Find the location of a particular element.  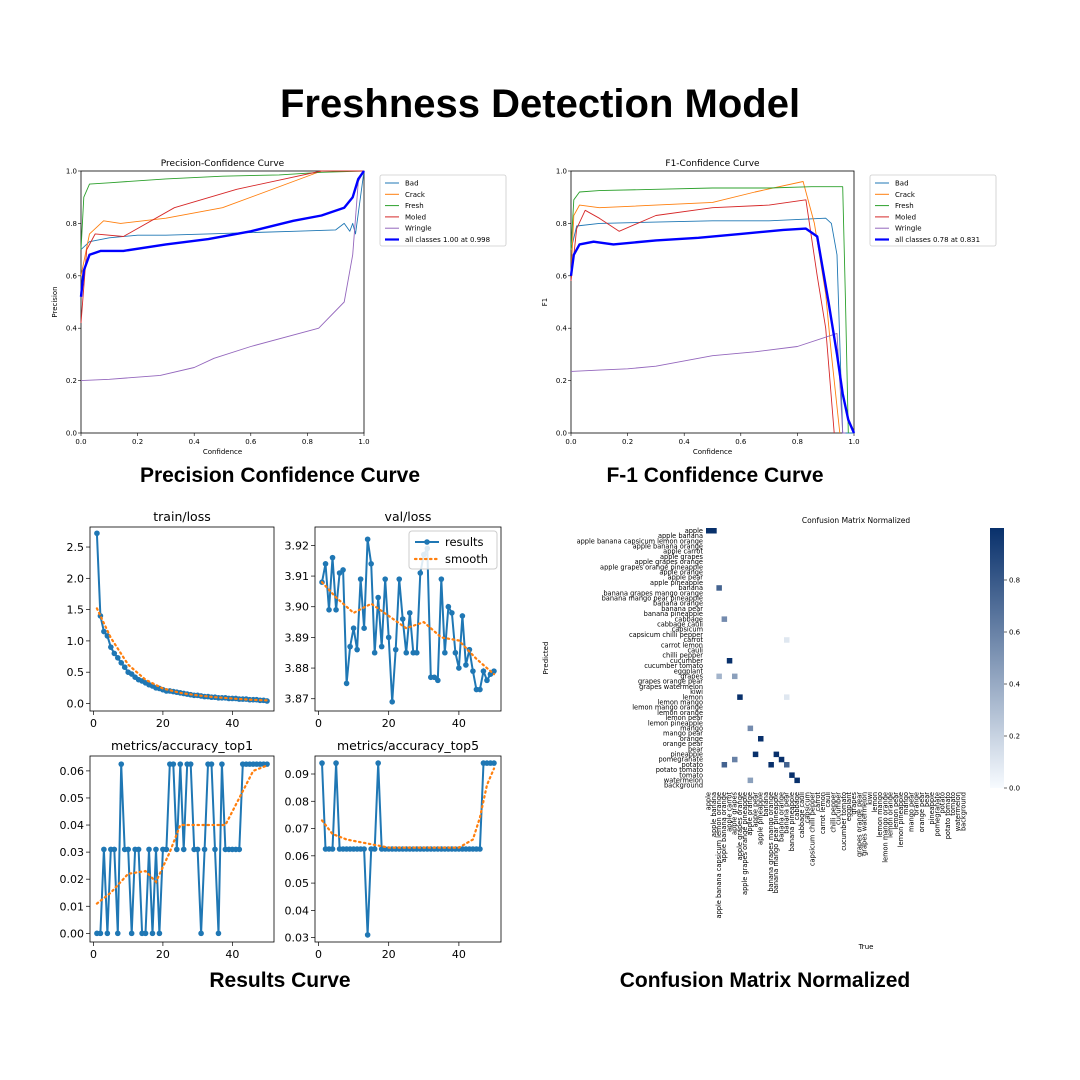

confusion-title: Confusion Matrix Normalized is located at coordinates (856, 520).